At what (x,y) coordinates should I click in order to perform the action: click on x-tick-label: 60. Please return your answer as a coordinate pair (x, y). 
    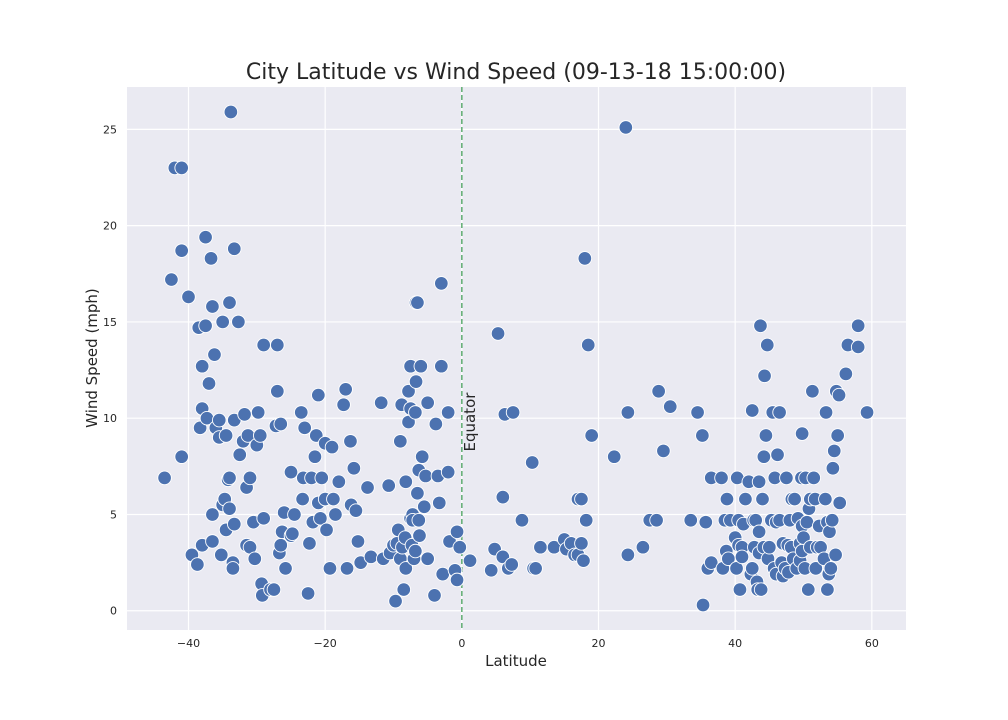
    Looking at the image, I should click on (872, 643).